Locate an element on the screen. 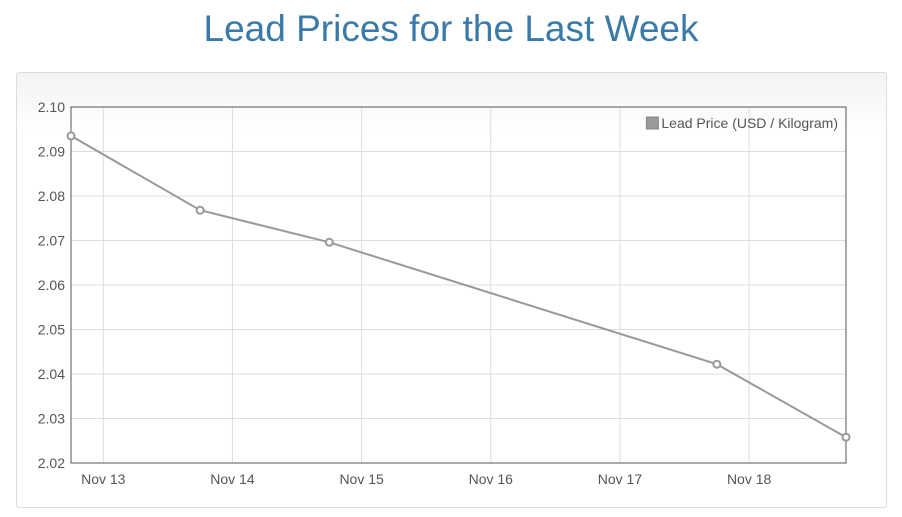  page-title: Lead Prices for the Last Week is located at coordinates (451, 28).